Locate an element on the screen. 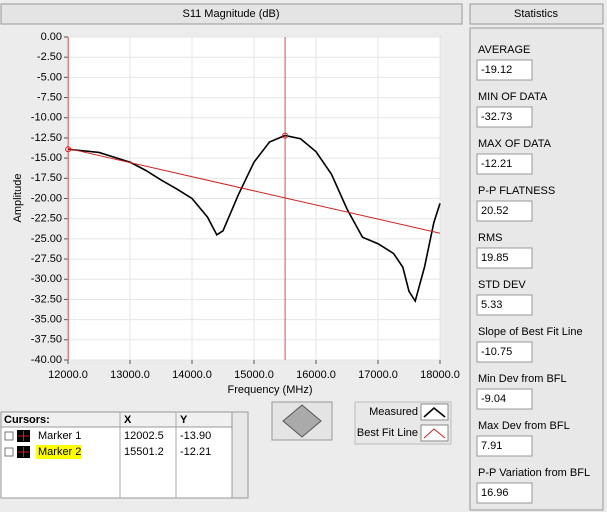  y-tick-label: -2.50 is located at coordinates (49, 57).